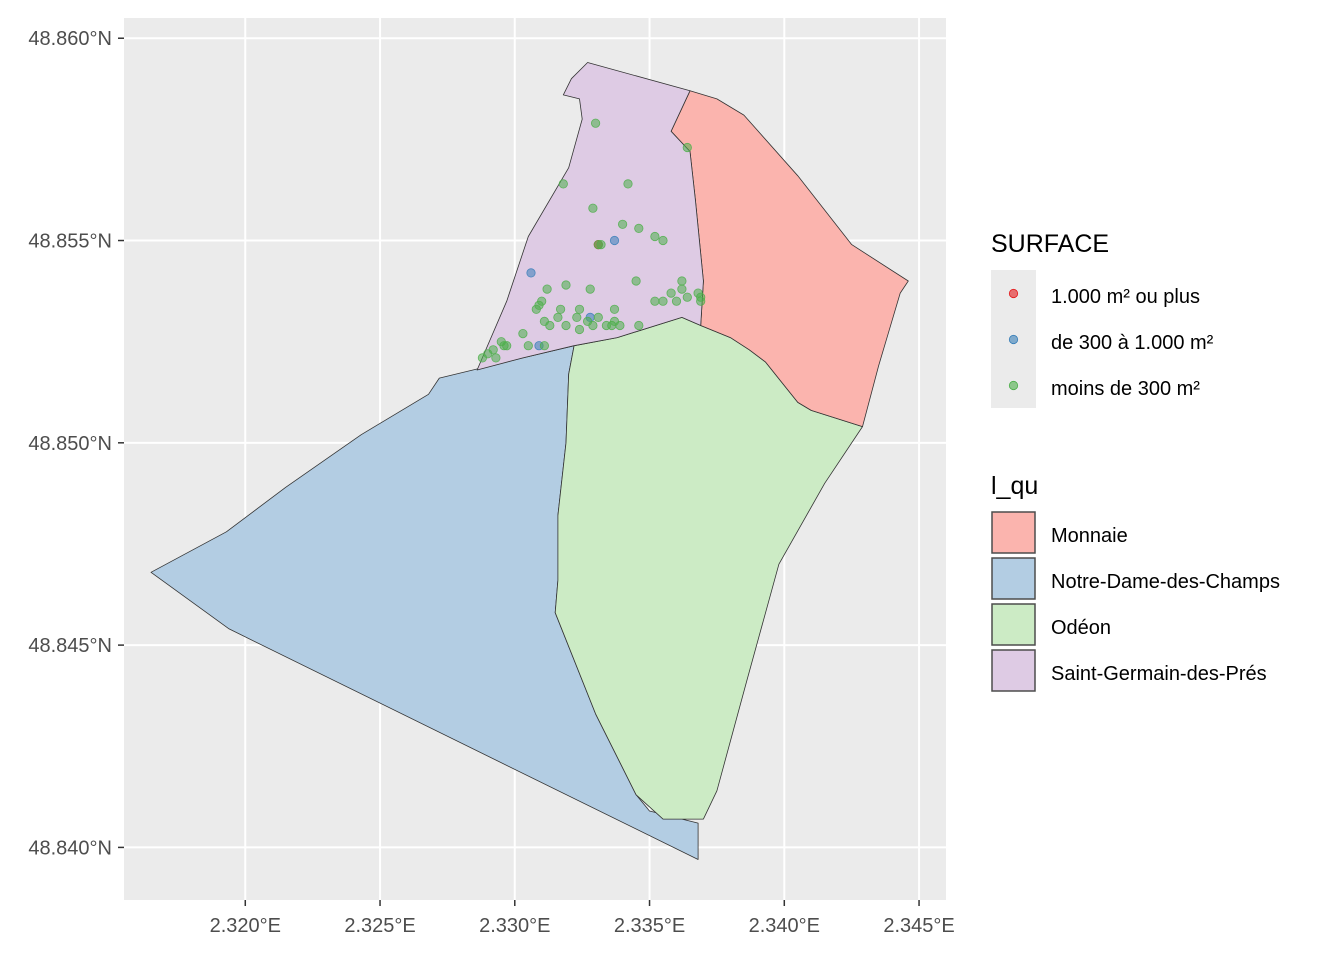  Describe the element at coordinates (1132, 343) in the screenshot. I see `legend-surface-label-2: de 300 à 1.000 m²` at that location.